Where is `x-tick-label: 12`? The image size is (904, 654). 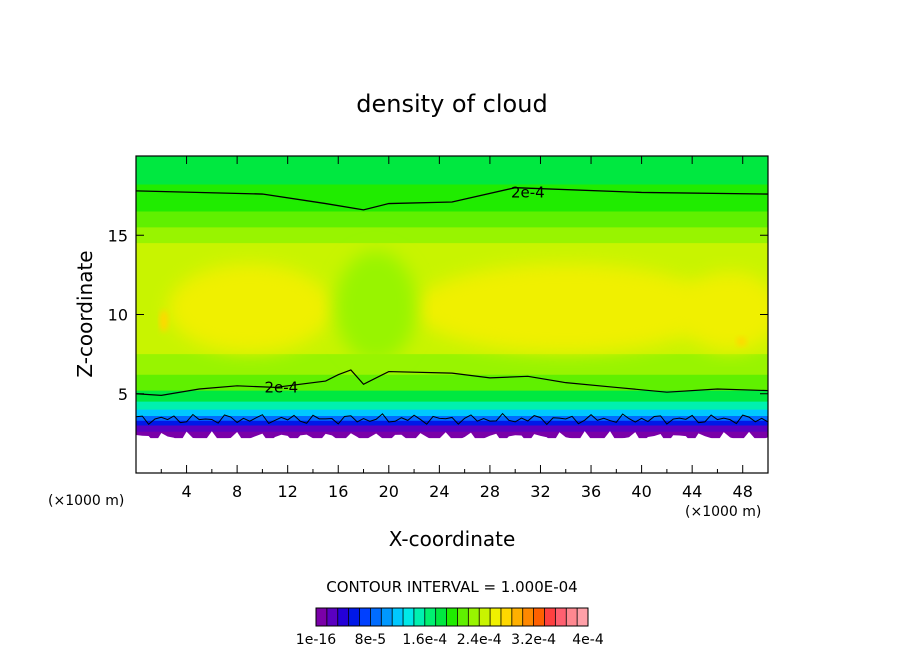 x-tick-label: 12 is located at coordinates (288, 491).